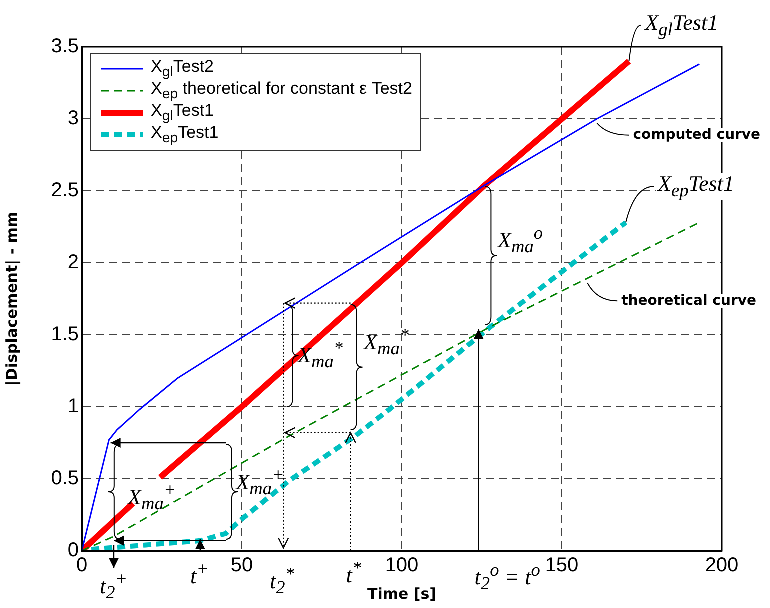  What do you see at coordinates (682, 25) in the screenshot?
I see `annotation: X$_{gl}$Test1` at bounding box center [682, 25].